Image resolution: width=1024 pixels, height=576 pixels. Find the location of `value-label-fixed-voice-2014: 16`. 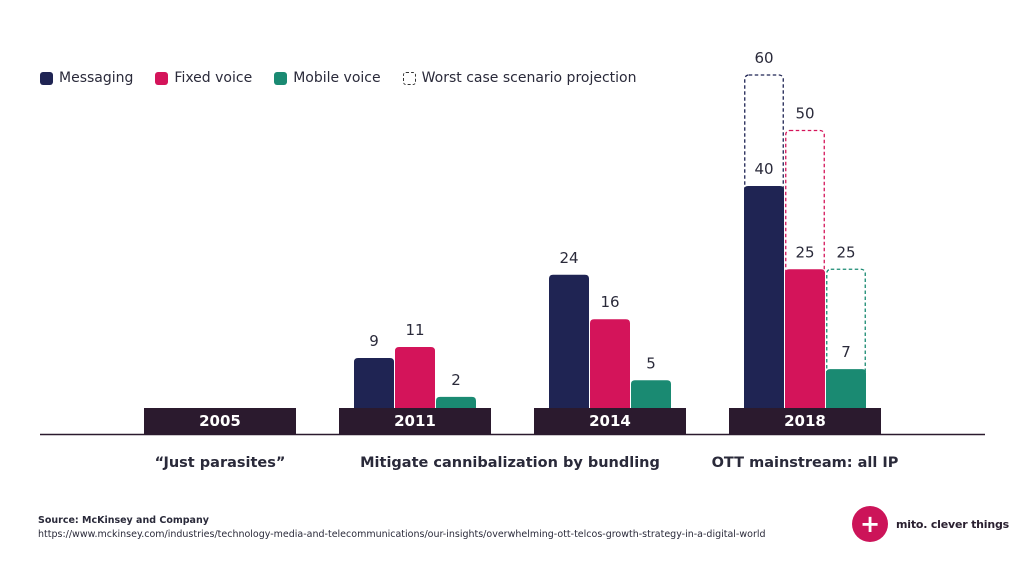

value-label-fixed-voice-2014: 16 is located at coordinates (609, 302).